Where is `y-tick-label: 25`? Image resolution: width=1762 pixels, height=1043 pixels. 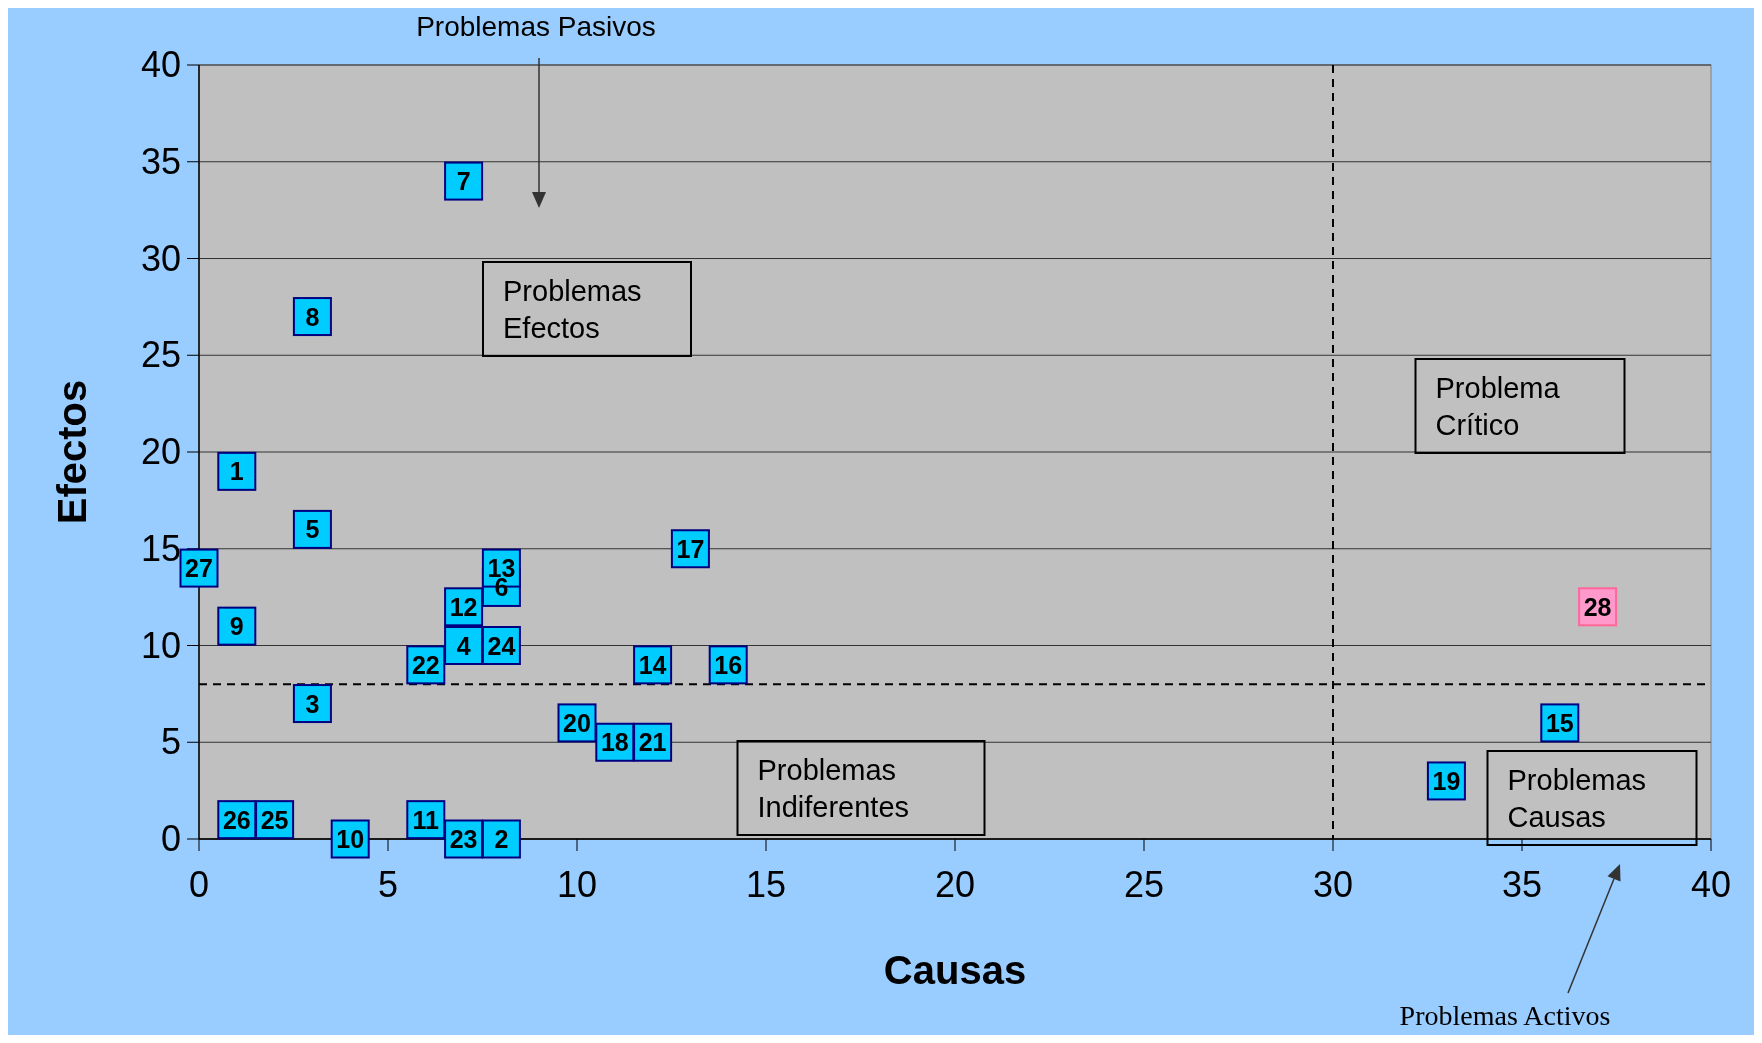 y-tick-label: 25 is located at coordinates (160, 355).